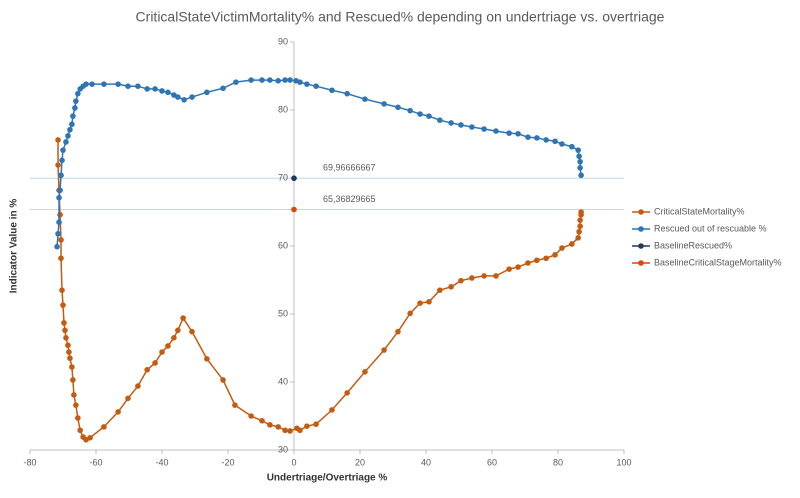 This screenshot has height=498, width=800. Describe the element at coordinates (283, 313) in the screenshot. I see `y-tick-label: 50` at that location.